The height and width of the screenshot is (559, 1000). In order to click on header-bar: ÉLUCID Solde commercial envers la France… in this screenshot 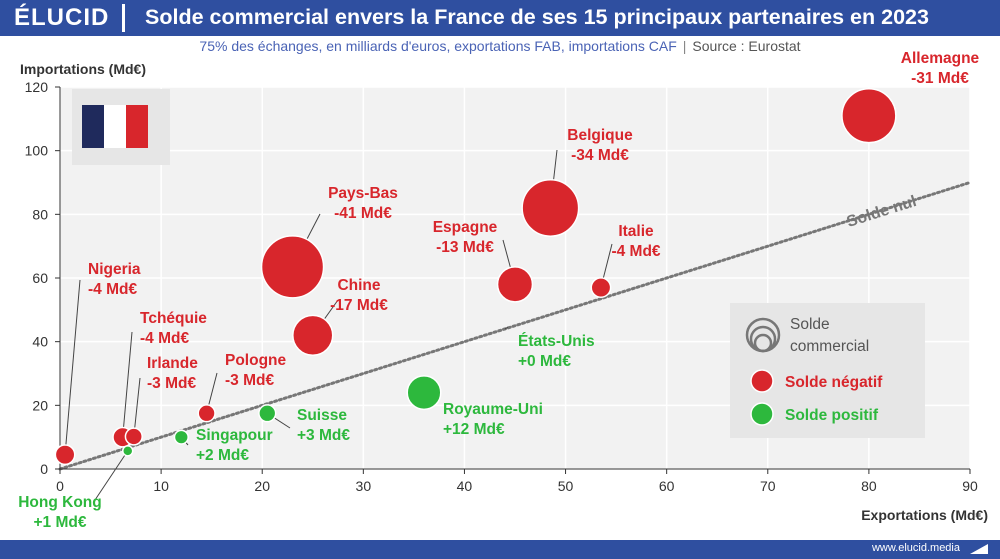, I will do `click(500, 18)`.